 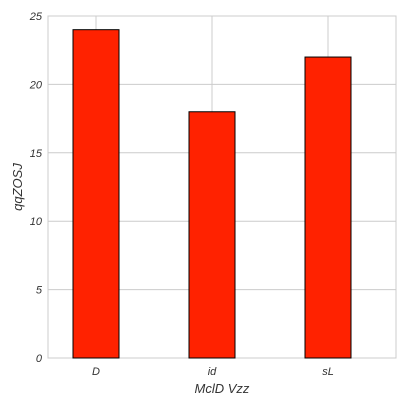 I want to click on x-tick-label: D, so click(x=96, y=372).